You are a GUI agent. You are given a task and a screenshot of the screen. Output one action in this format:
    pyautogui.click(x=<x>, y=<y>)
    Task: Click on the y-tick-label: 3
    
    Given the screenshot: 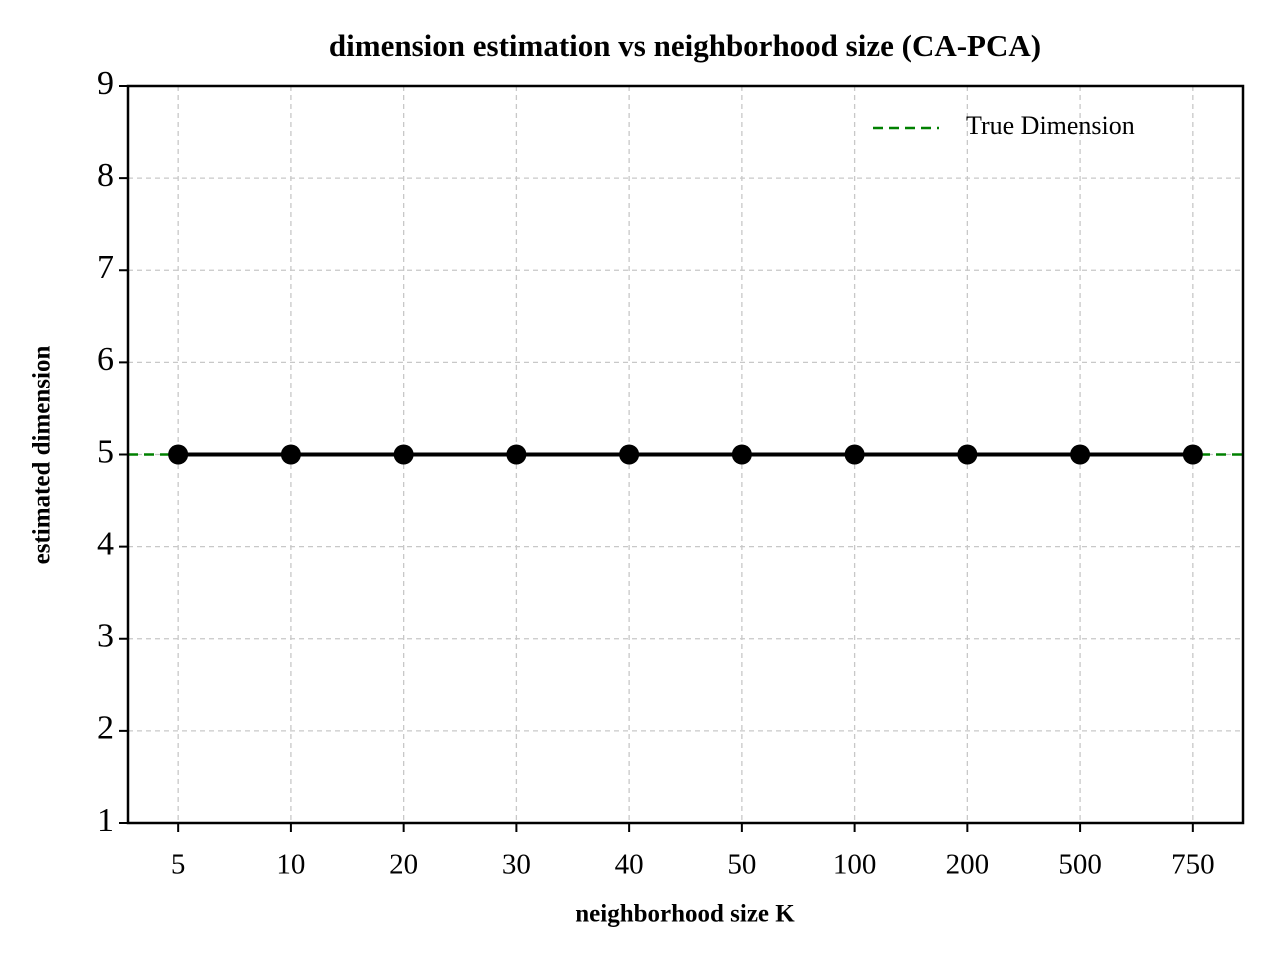 What is the action you would take?
    pyautogui.click(x=105, y=636)
    